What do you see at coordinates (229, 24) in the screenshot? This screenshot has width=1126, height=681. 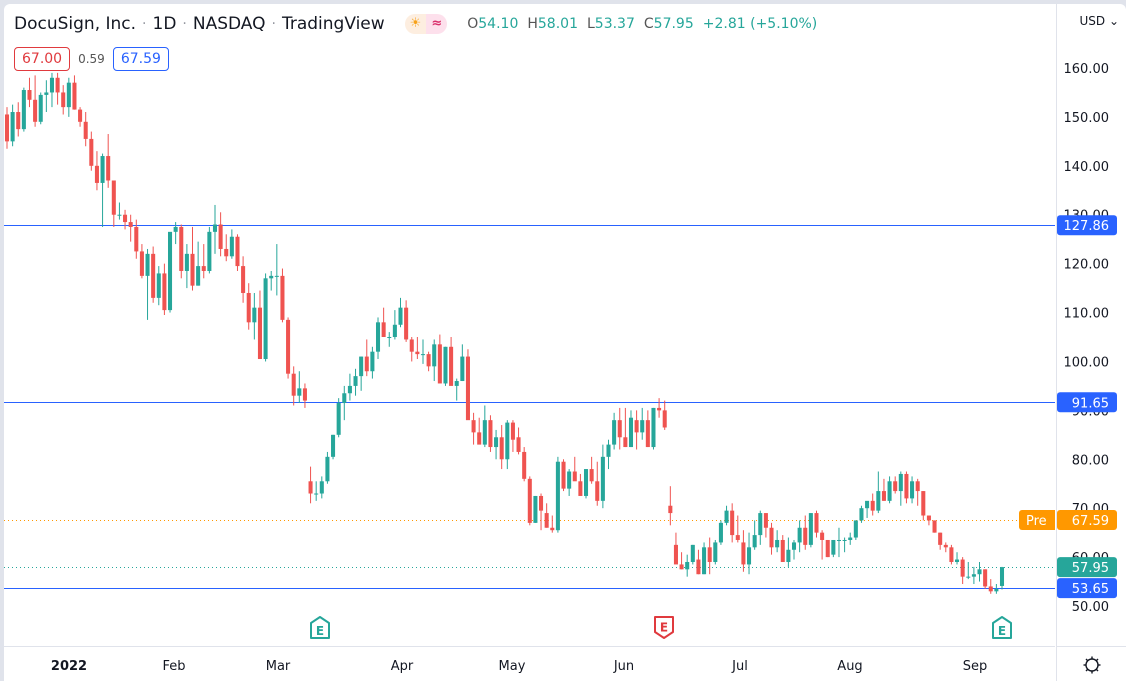 I see `exchange-label: NASDAQ` at bounding box center [229, 24].